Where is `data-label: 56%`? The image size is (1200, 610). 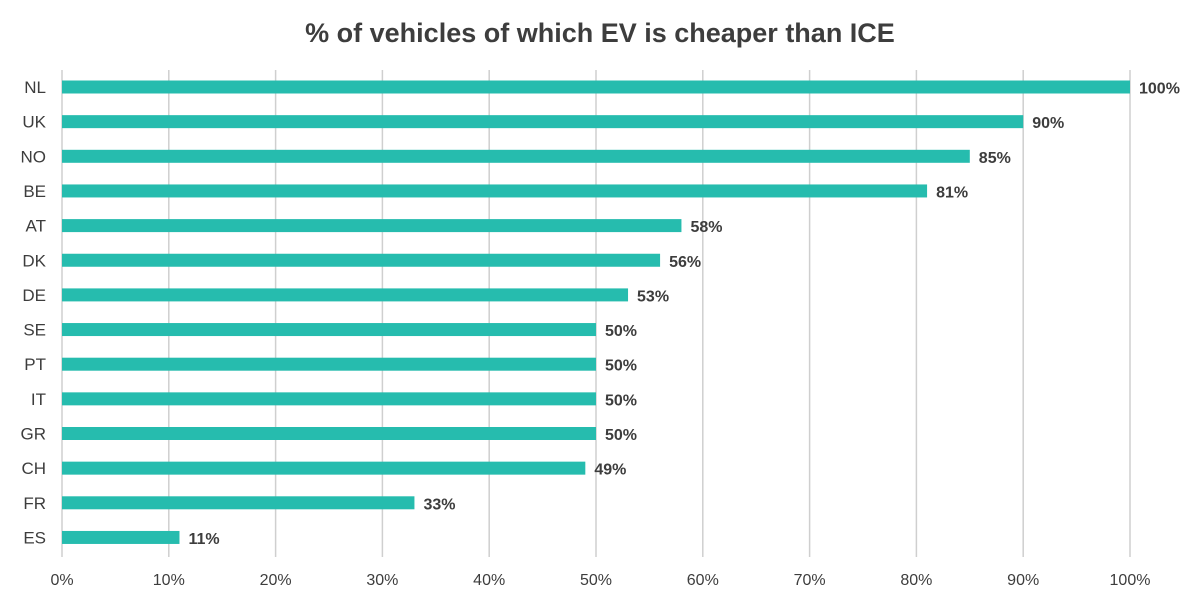
data-label: 56% is located at coordinates (685, 262).